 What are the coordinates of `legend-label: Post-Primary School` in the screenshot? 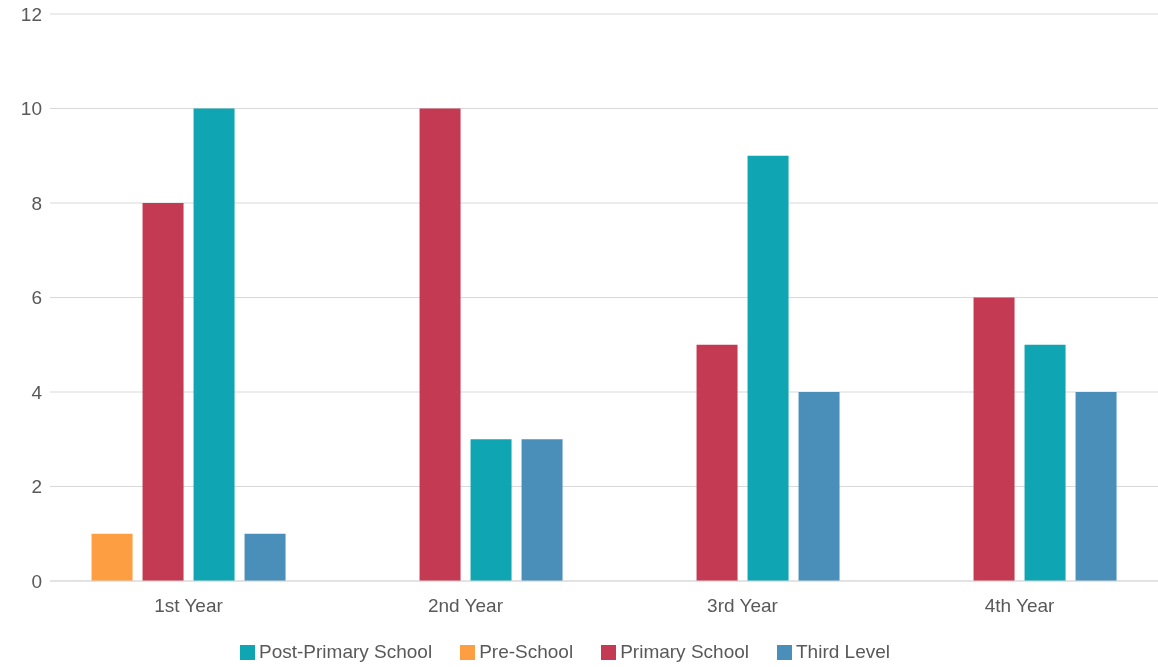 It's located at (346, 651).